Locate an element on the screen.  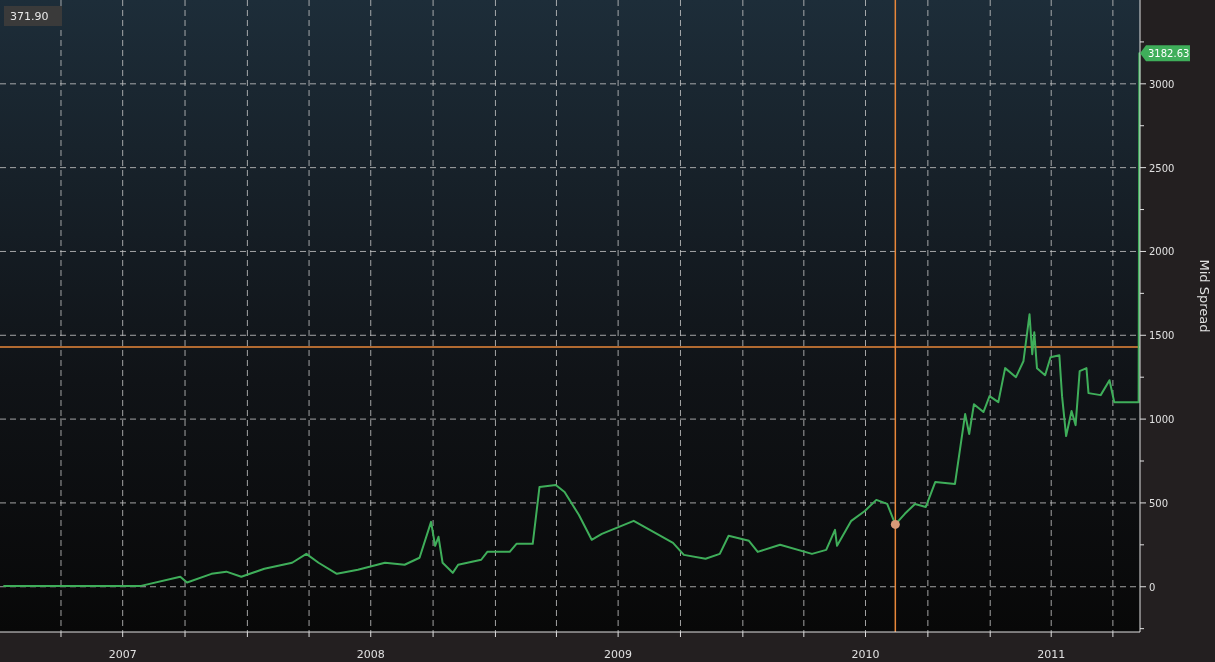
x-tick-label: 2008 is located at coordinates (370, 654).